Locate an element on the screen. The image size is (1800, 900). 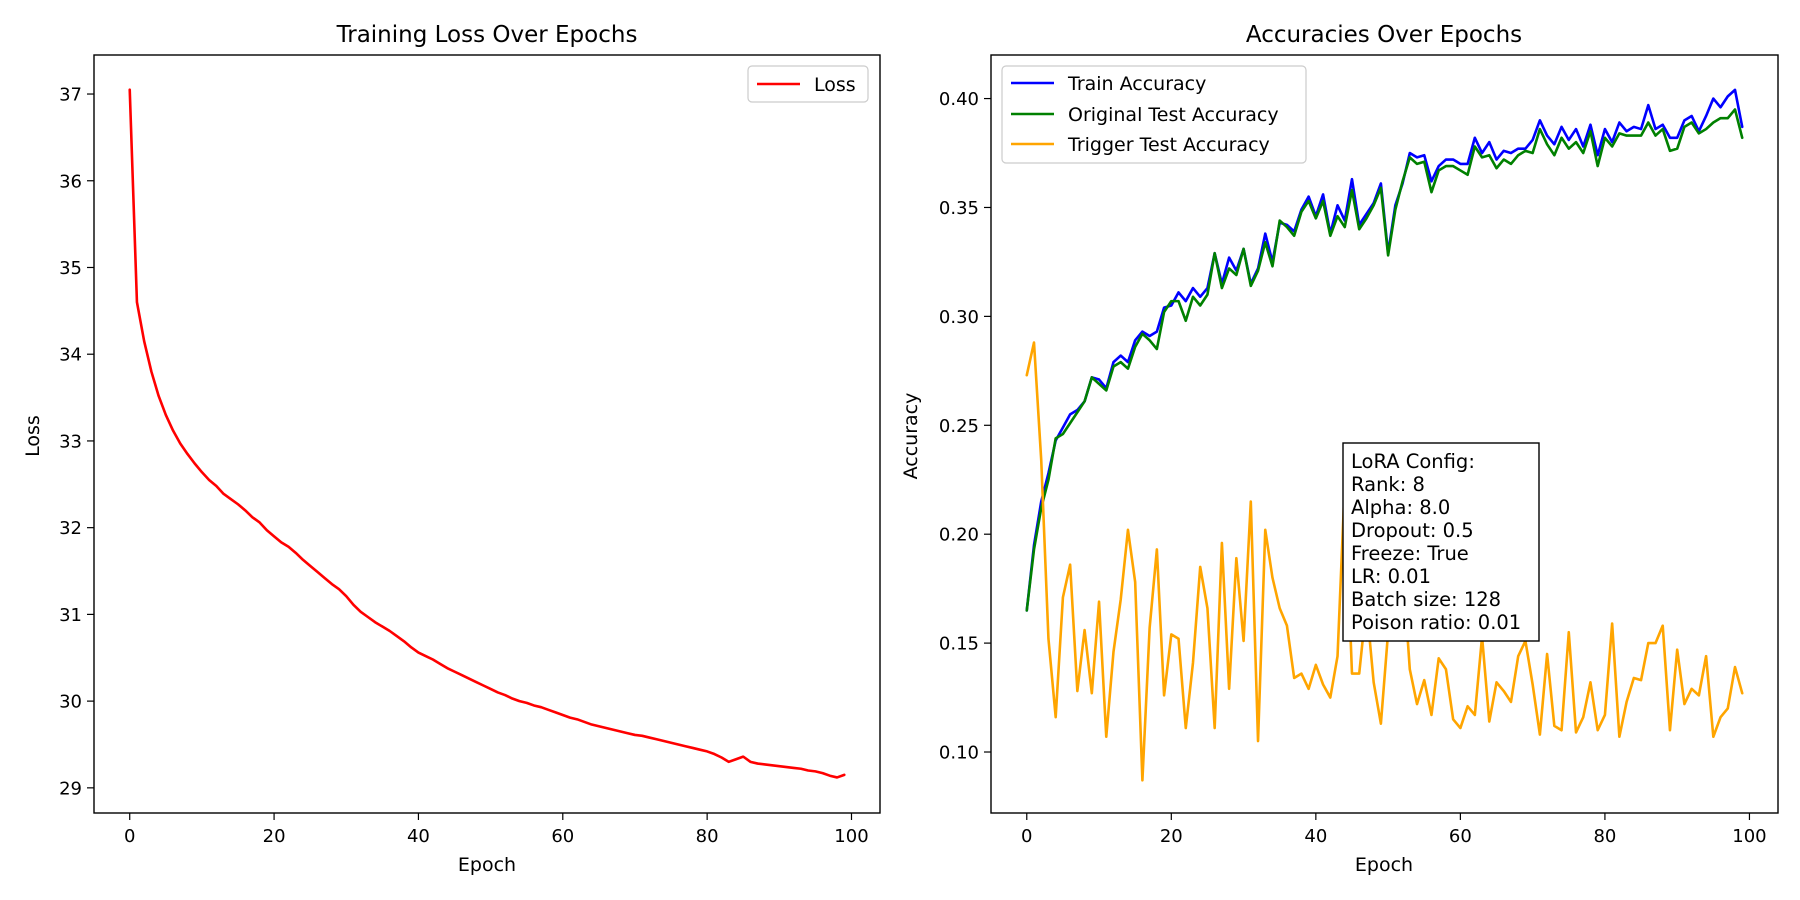
loss-legend-box is located at coordinates (808, 84).